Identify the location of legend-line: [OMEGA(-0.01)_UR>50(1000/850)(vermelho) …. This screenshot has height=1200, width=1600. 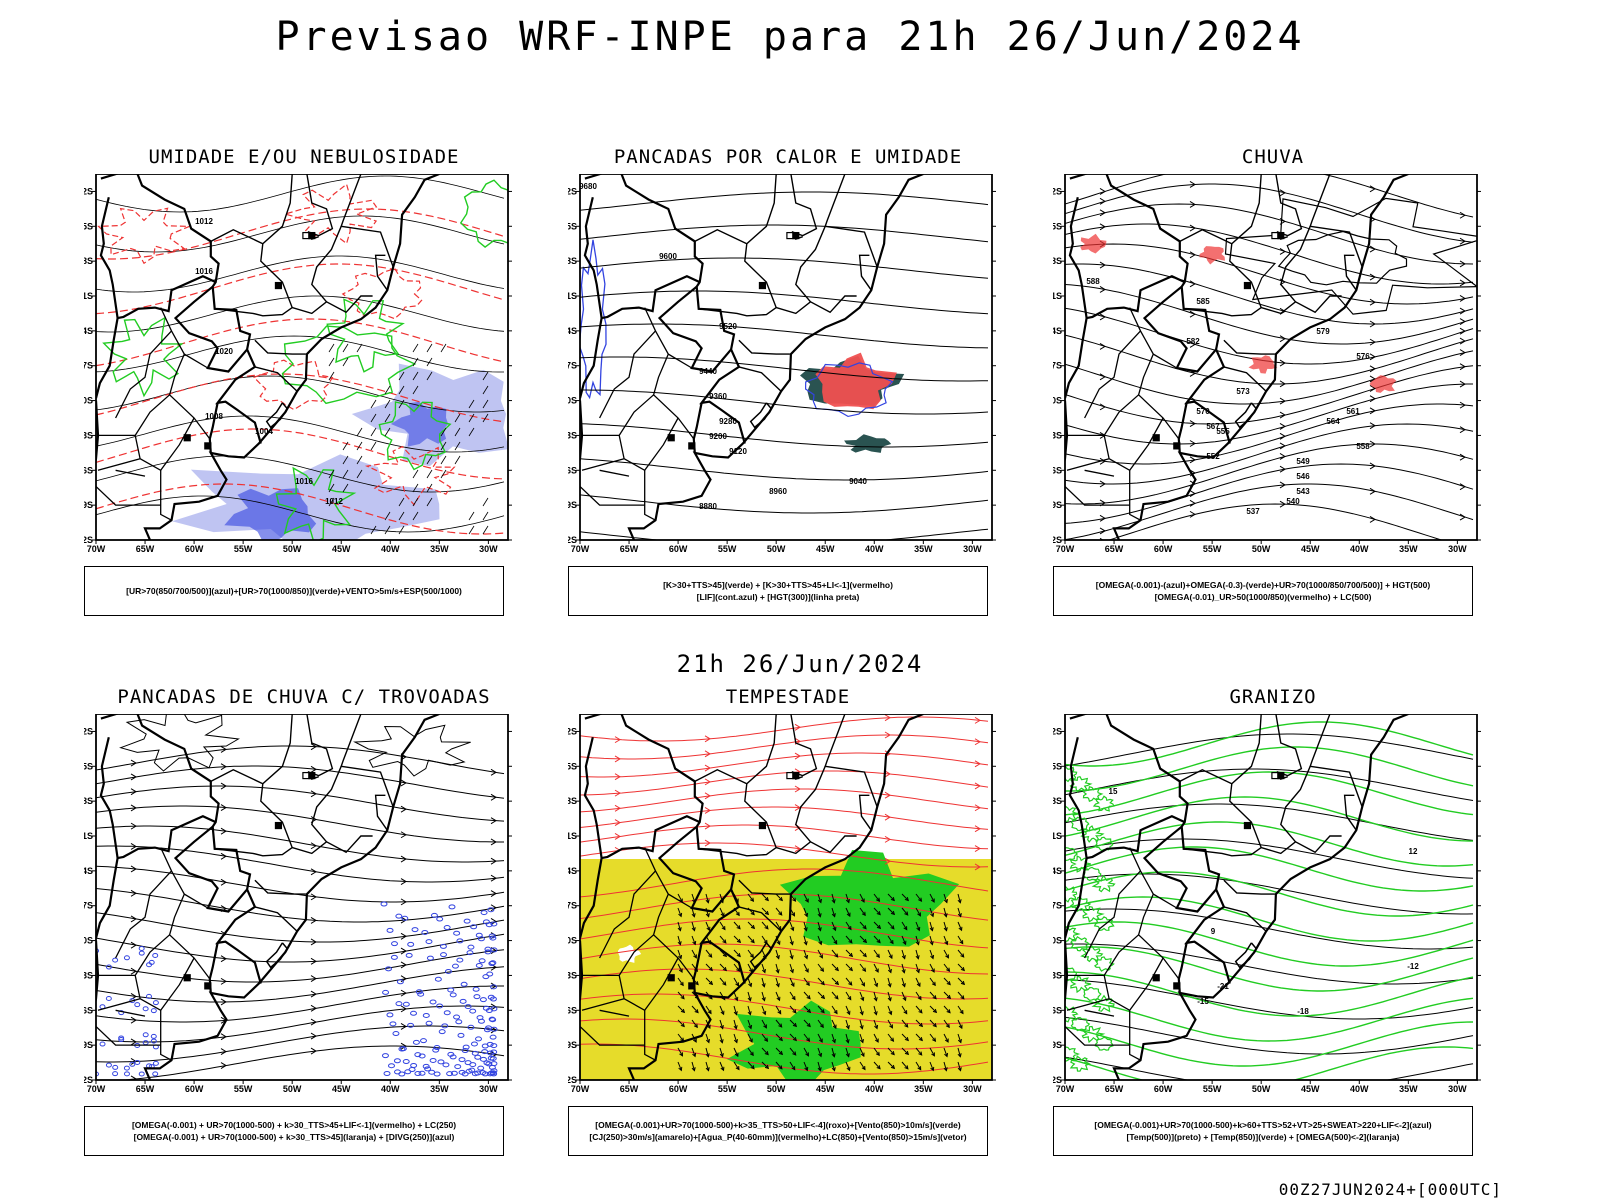
(1263, 597).